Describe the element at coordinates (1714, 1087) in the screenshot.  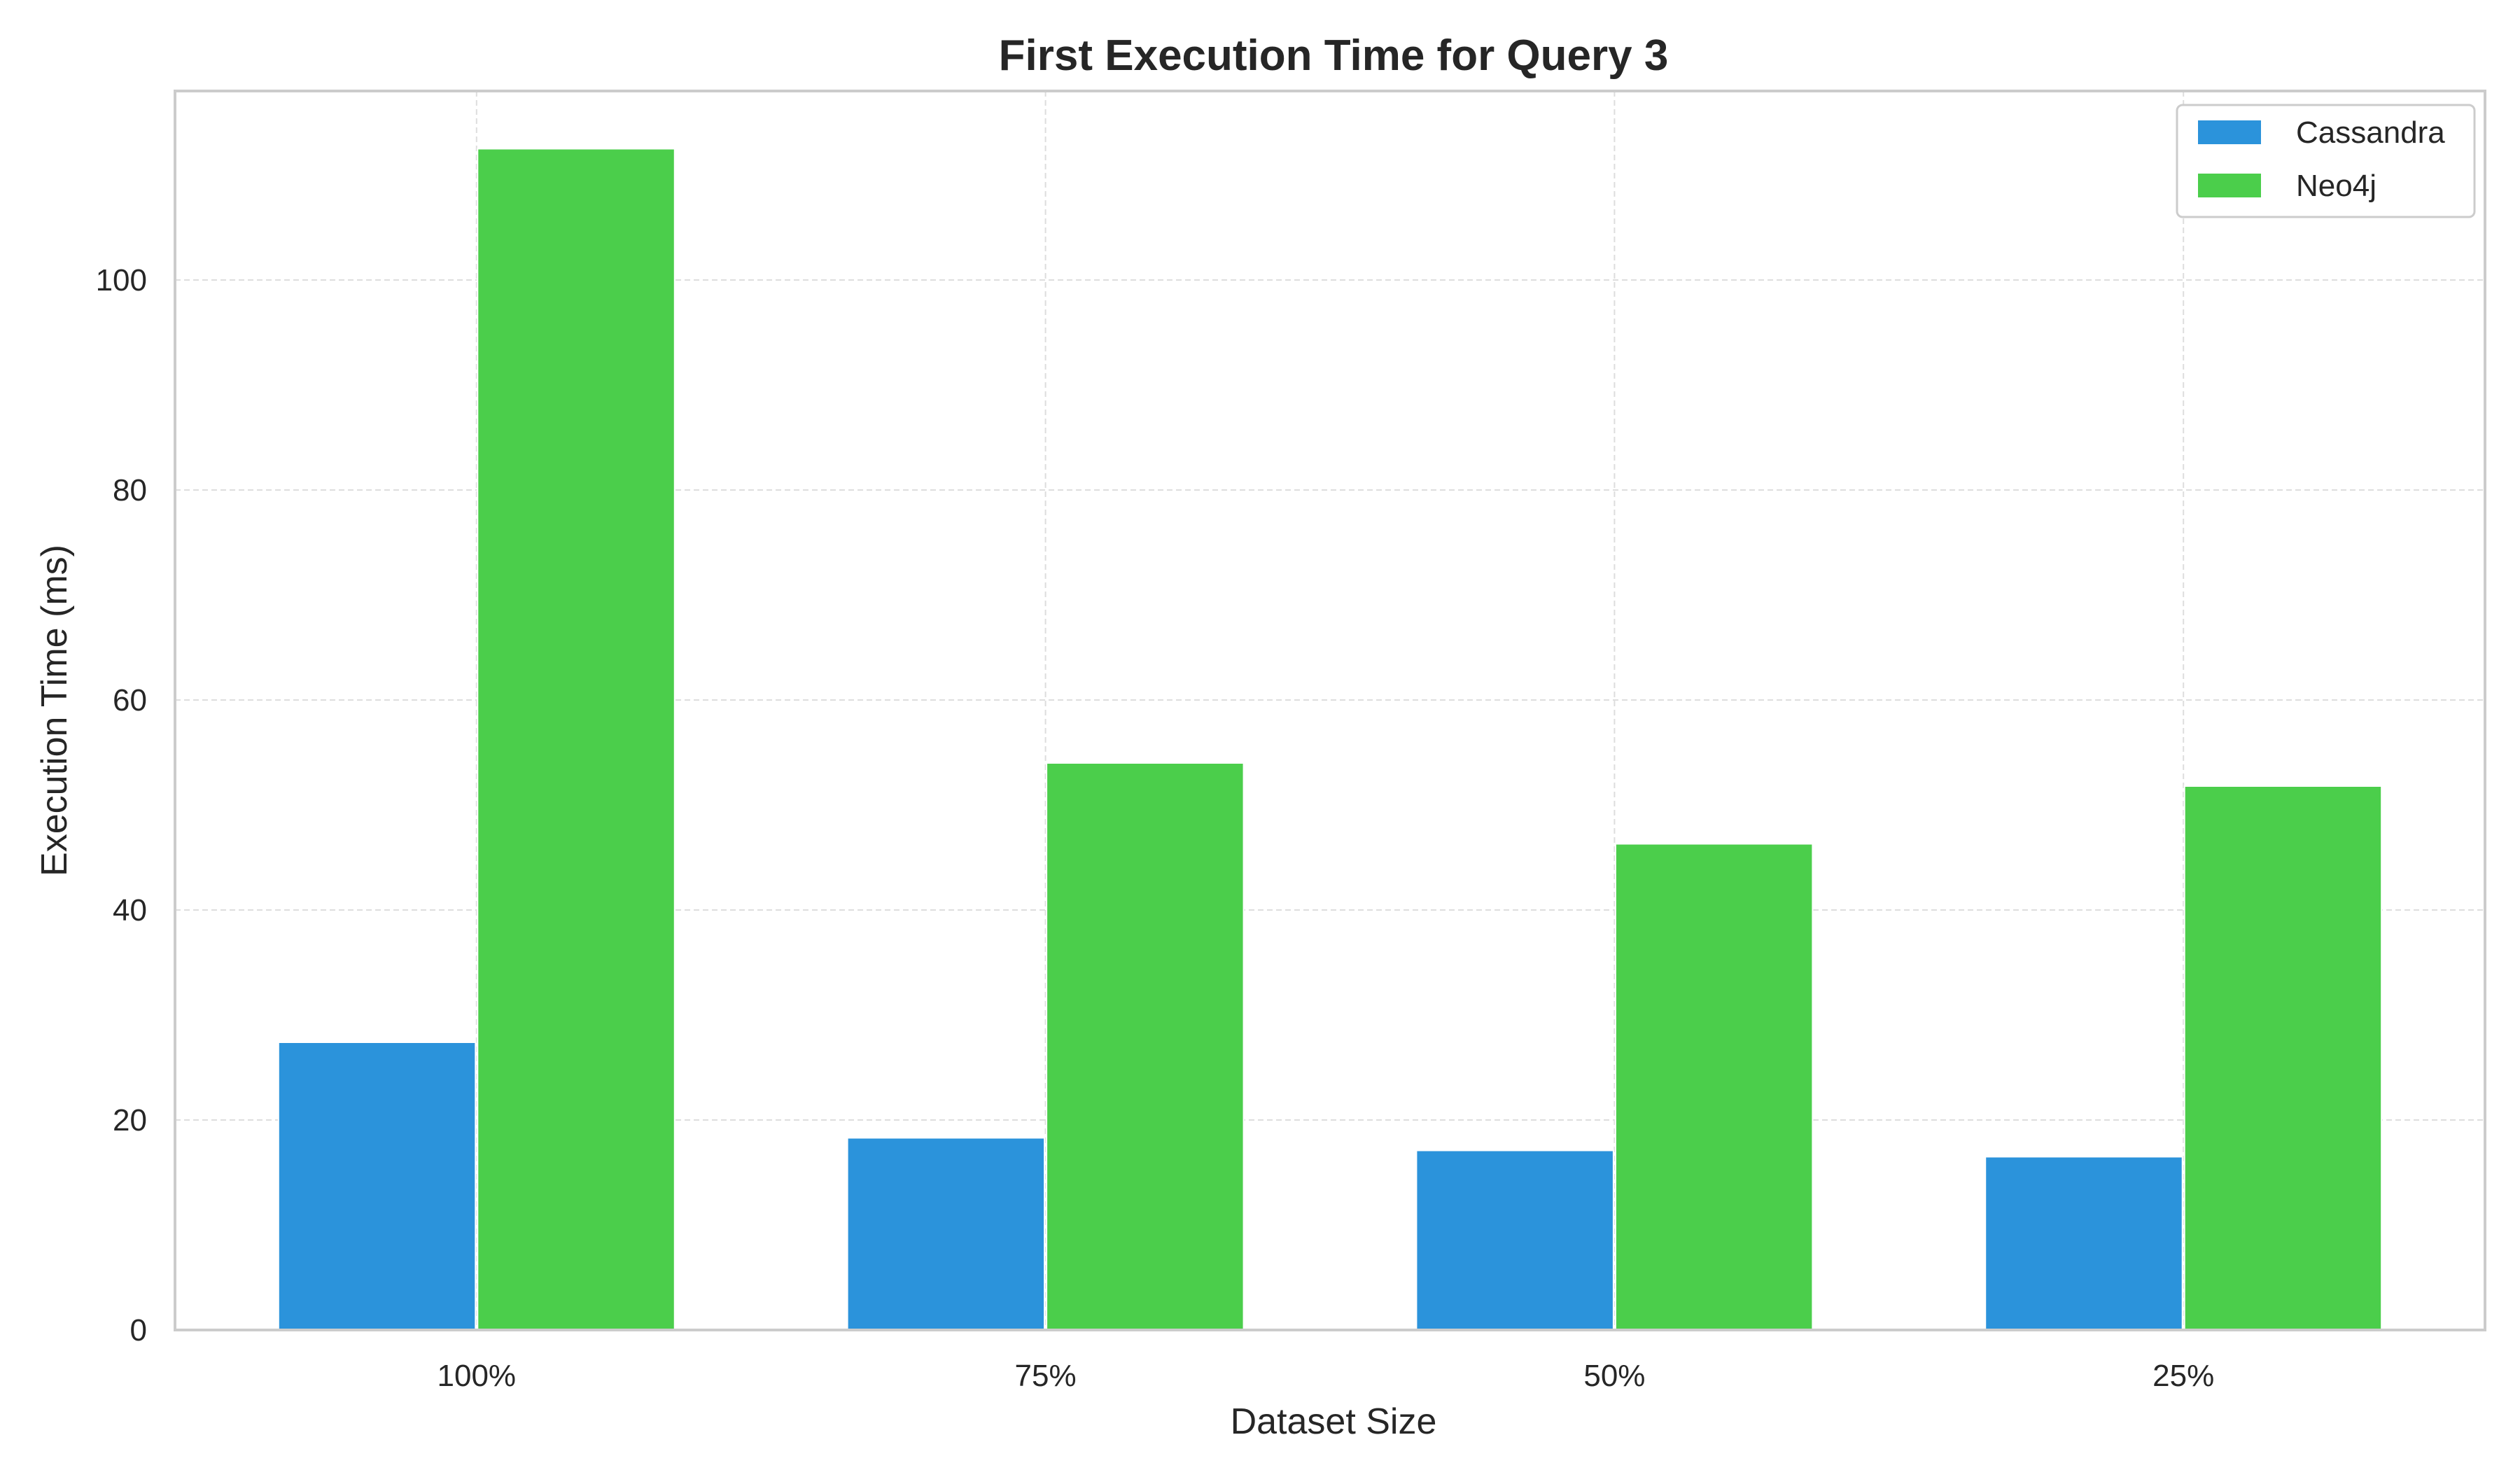
I see `bar-neo4j-50pct` at that location.